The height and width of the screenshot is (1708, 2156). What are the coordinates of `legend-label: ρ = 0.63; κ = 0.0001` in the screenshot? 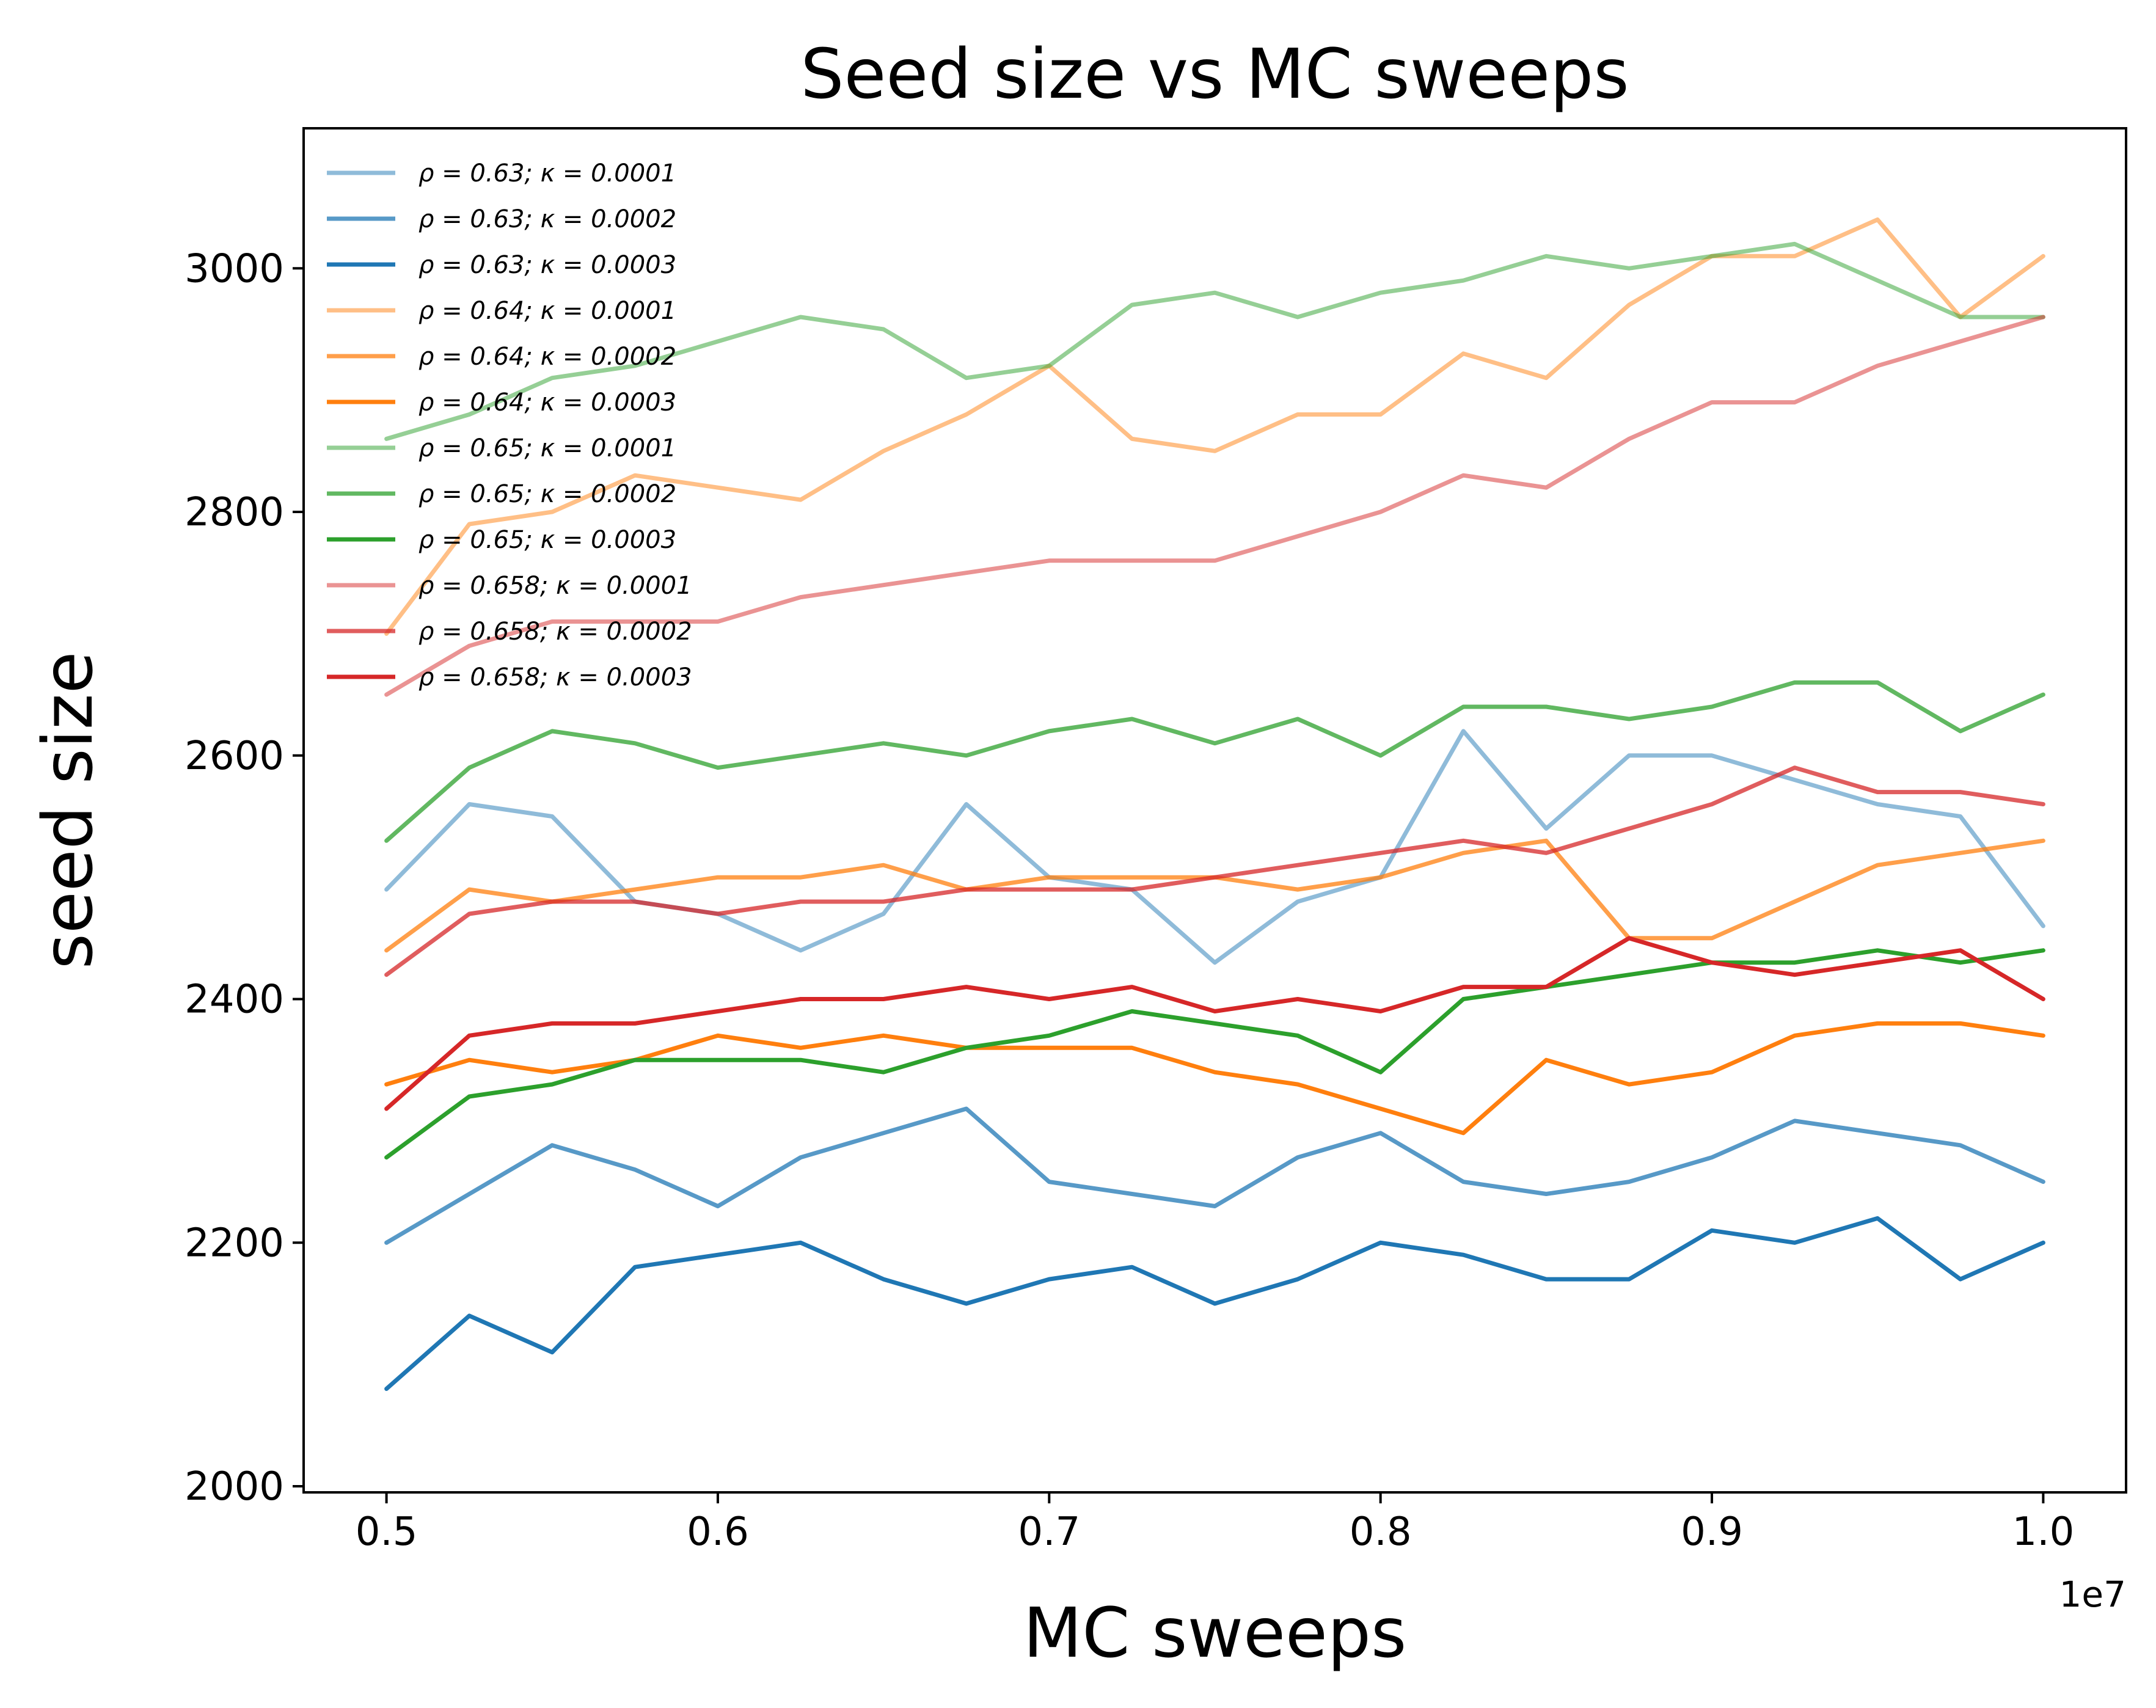 It's located at (547, 173).